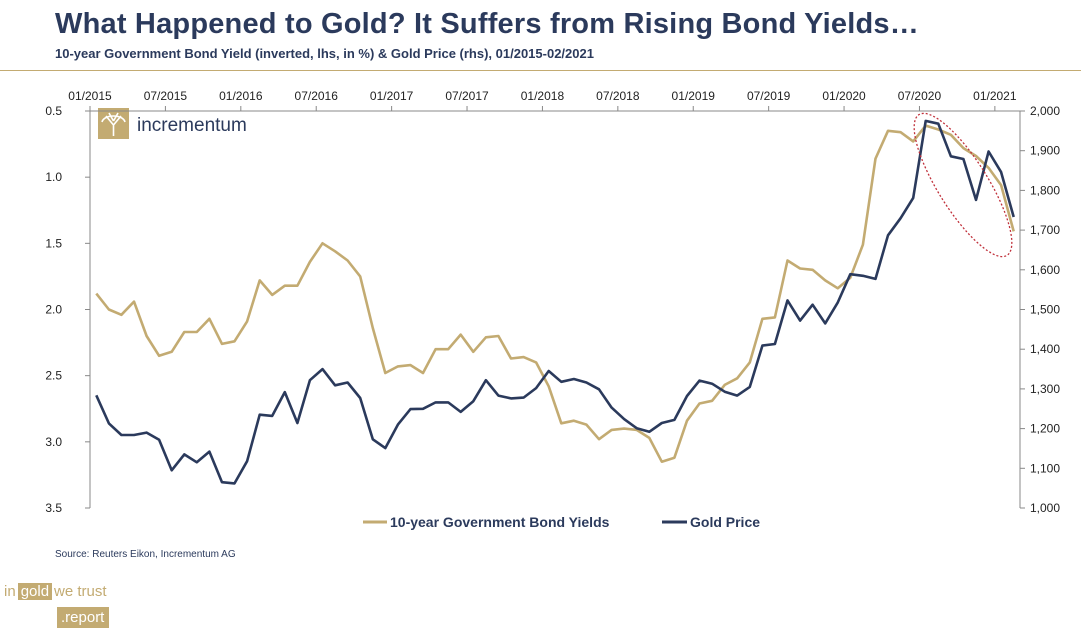 The height and width of the screenshot is (632, 1081). What do you see at coordinates (83, 617) in the screenshot?
I see `brand-report: .report` at bounding box center [83, 617].